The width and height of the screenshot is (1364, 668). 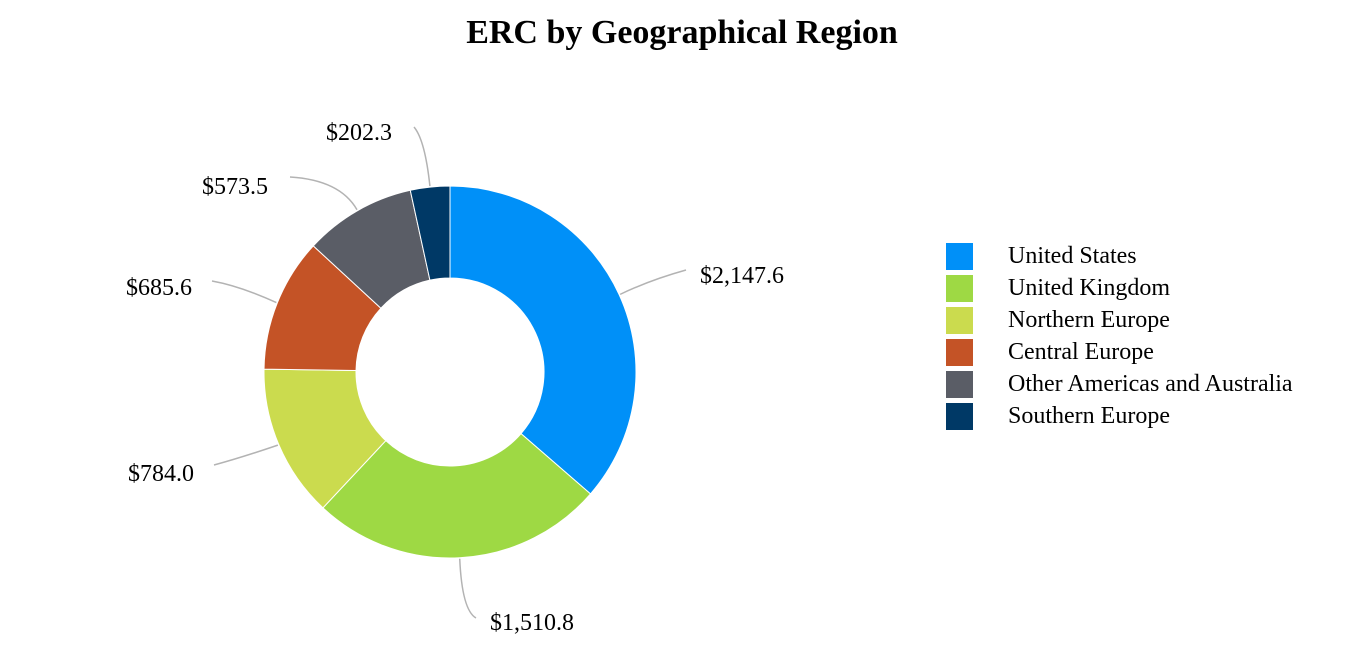 I want to click on legend-label: United Kingdom, so click(x=1089, y=287).